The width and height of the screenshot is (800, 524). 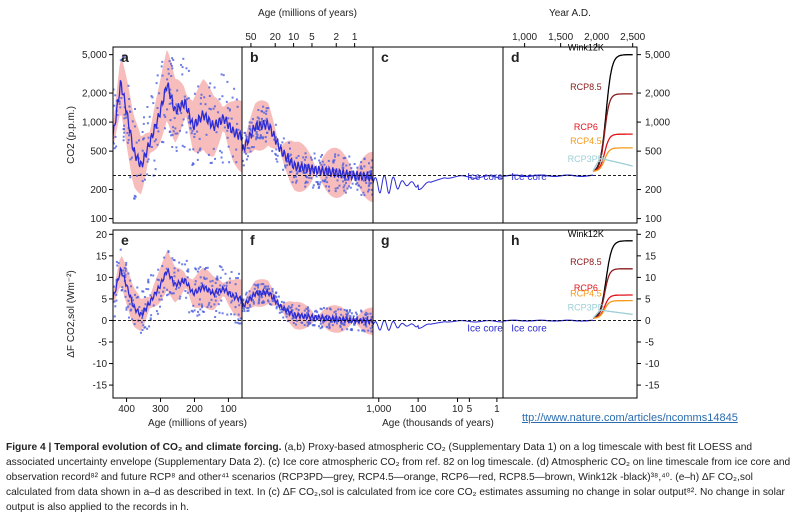 What do you see at coordinates (586, 87) in the screenshot?
I see `scenario-label-rcp85: RCP8.5` at bounding box center [586, 87].